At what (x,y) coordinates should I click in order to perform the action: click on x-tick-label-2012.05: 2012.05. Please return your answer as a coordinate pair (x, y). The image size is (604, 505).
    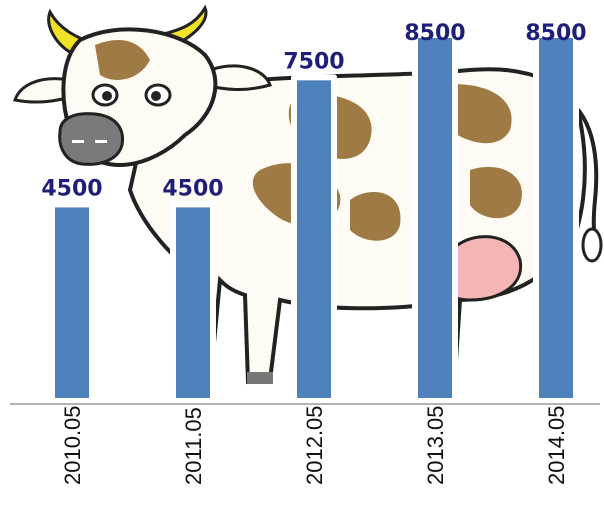
    Looking at the image, I should click on (314, 445).